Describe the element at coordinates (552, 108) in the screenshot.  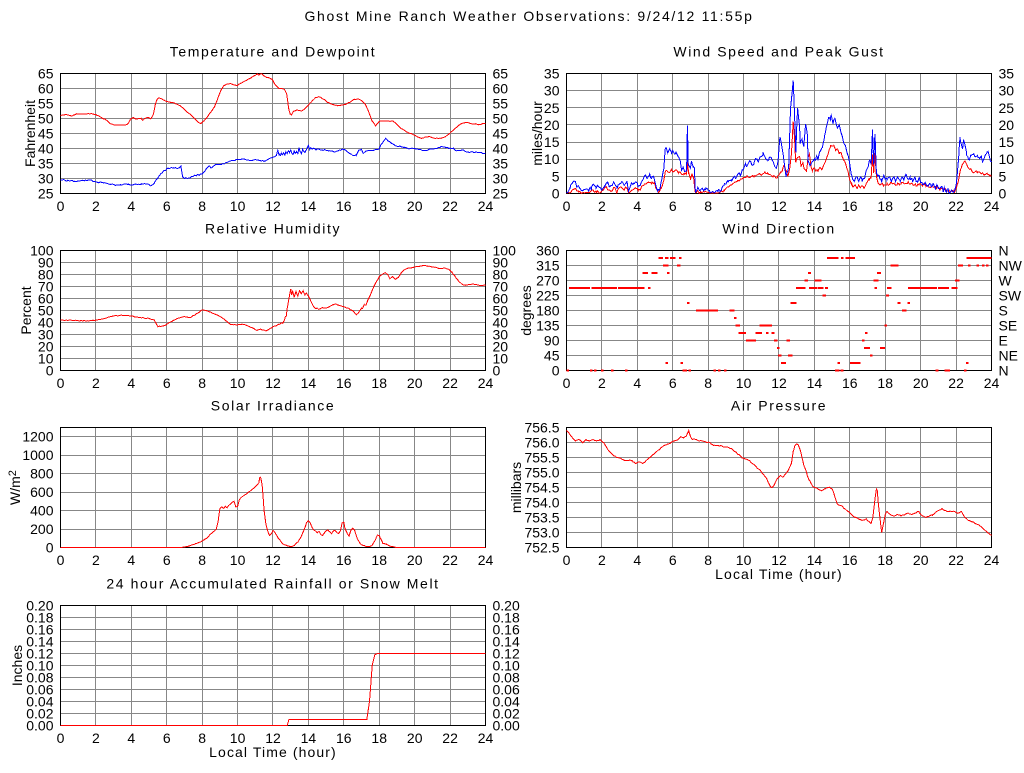
I see `svg-text: 25` at that location.